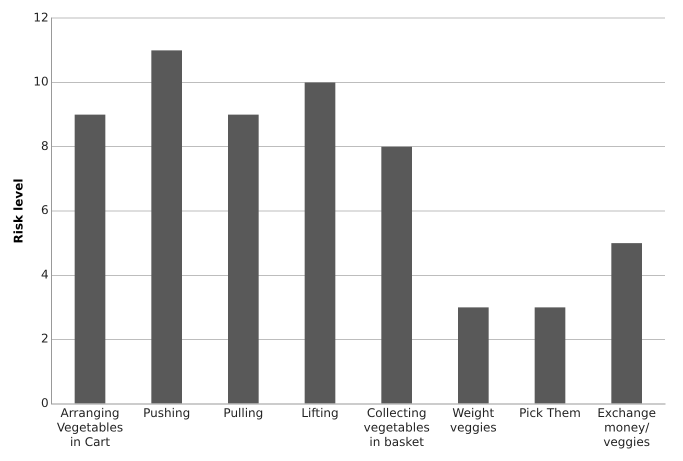 This screenshot has width=683, height=461. Describe the element at coordinates (45, 274) in the screenshot. I see `y-tick-label: 4` at that location.